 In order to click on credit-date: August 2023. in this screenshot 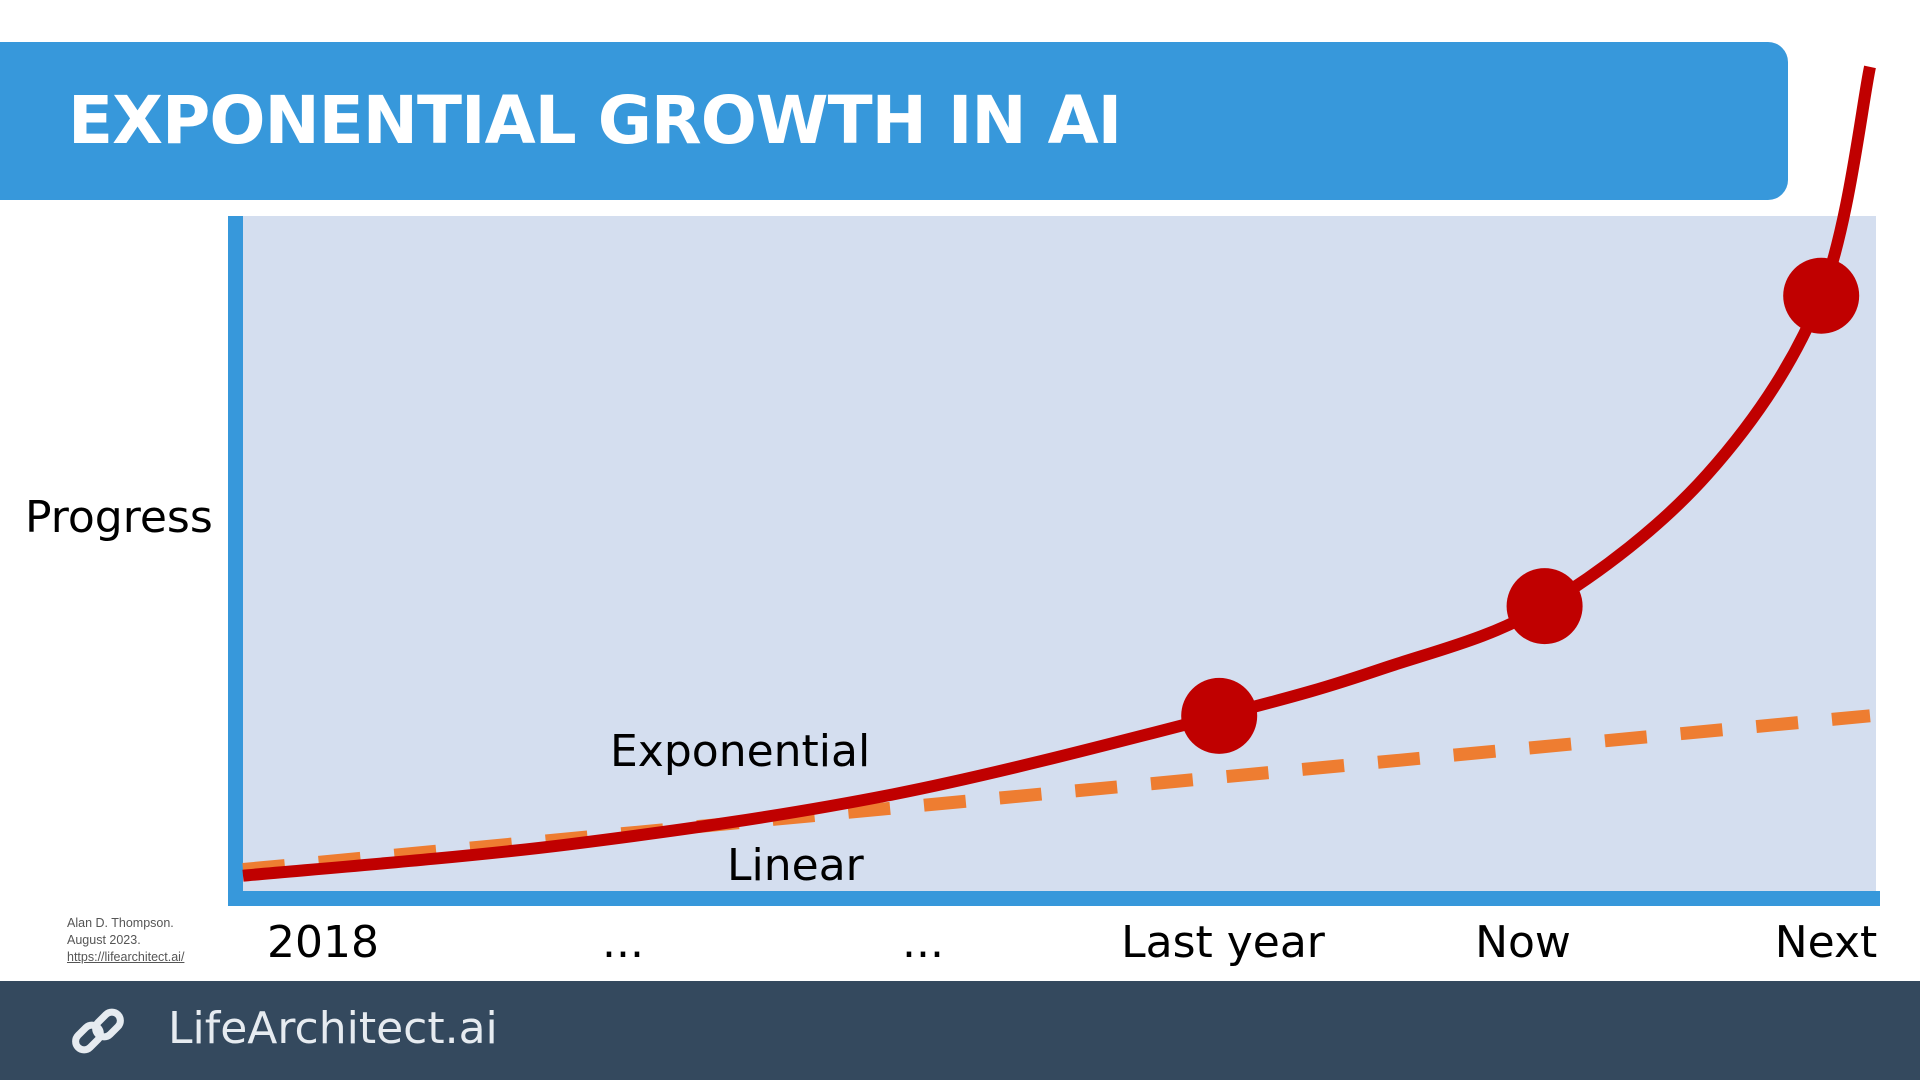, I will do `click(104, 940)`.